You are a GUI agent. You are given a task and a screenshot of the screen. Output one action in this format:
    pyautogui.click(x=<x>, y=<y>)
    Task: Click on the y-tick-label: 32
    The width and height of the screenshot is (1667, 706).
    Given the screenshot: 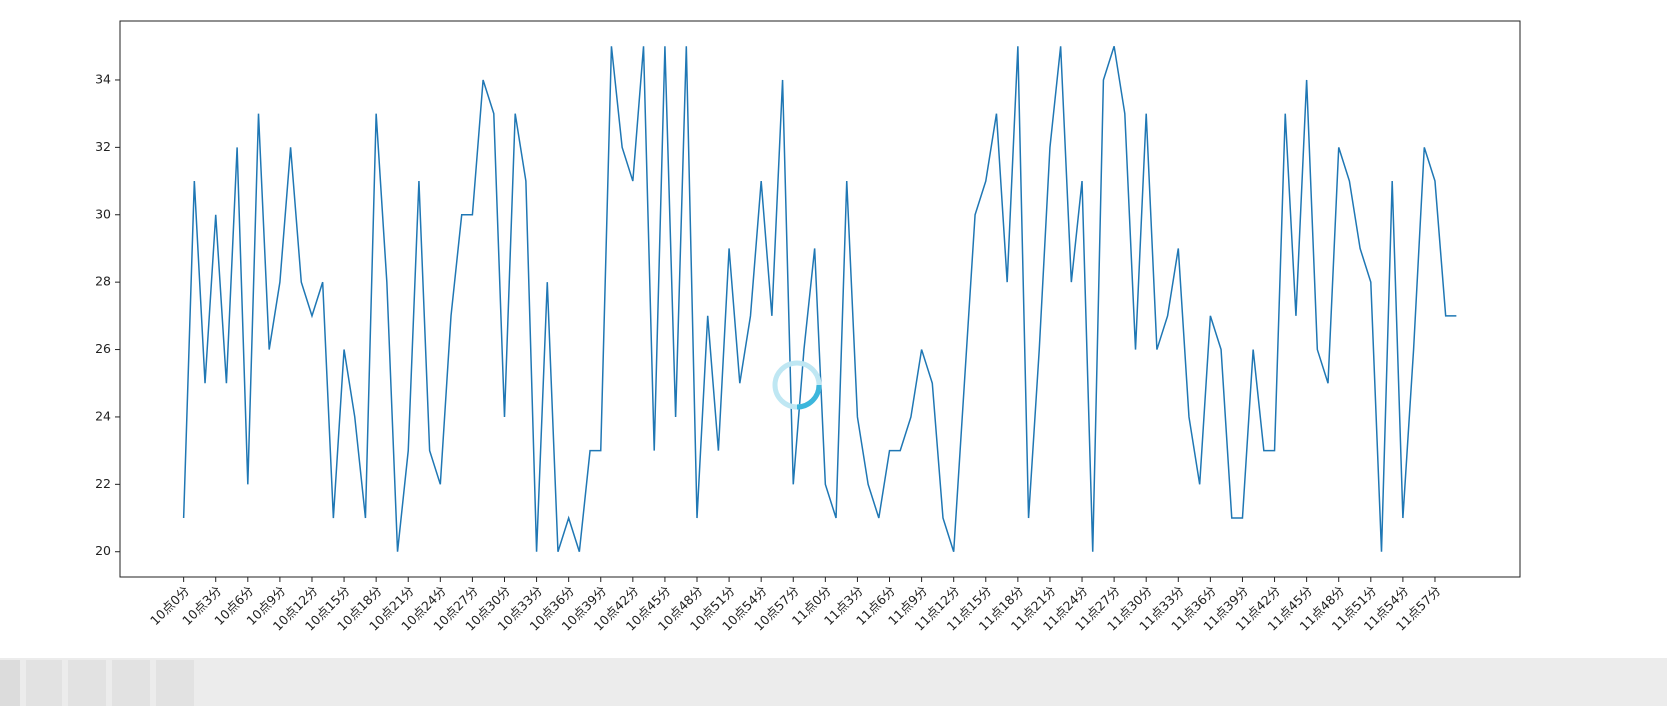 What is the action you would take?
    pyautogui.click(x=103, y=146)
    